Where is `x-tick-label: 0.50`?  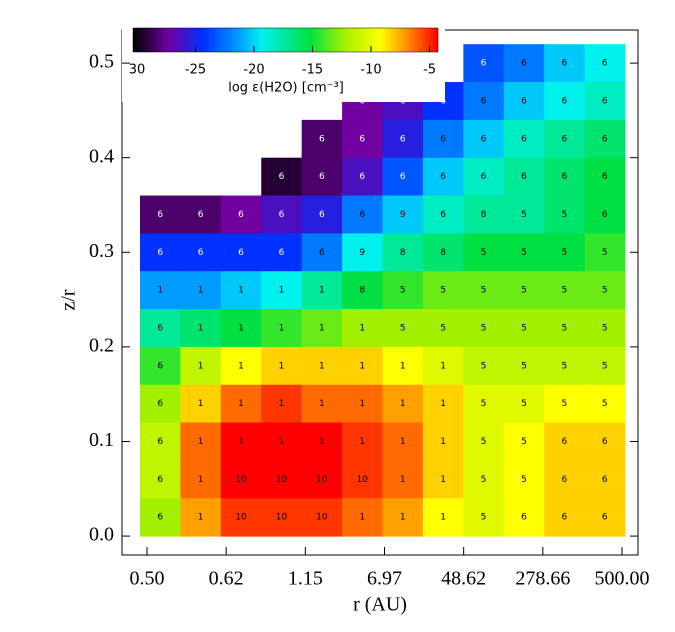
x-tick-label: 0.50 is located at coordinates (147, 579).